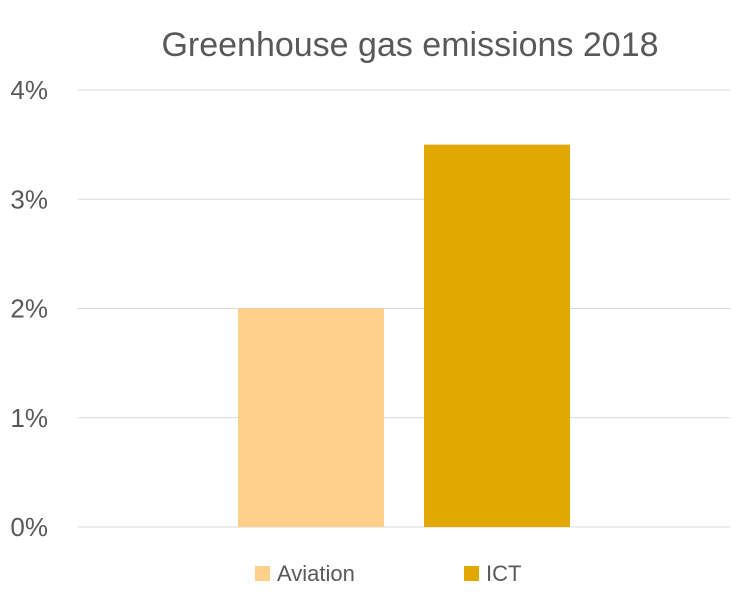 The image size is (745, 602). Describe the element at coordinates (29, 418) in the screenshot. I see `y-tick-label: 1%` at that location.